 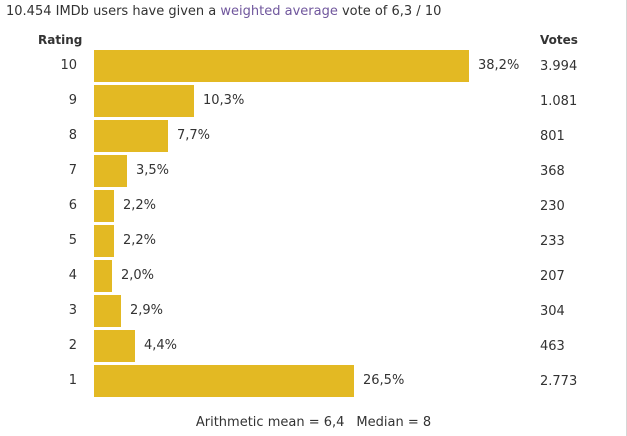 What do you see at coordinates (147, 310) in the screenshot?
I see `percent-label: 2,9%` at bounding box center [147, 310].